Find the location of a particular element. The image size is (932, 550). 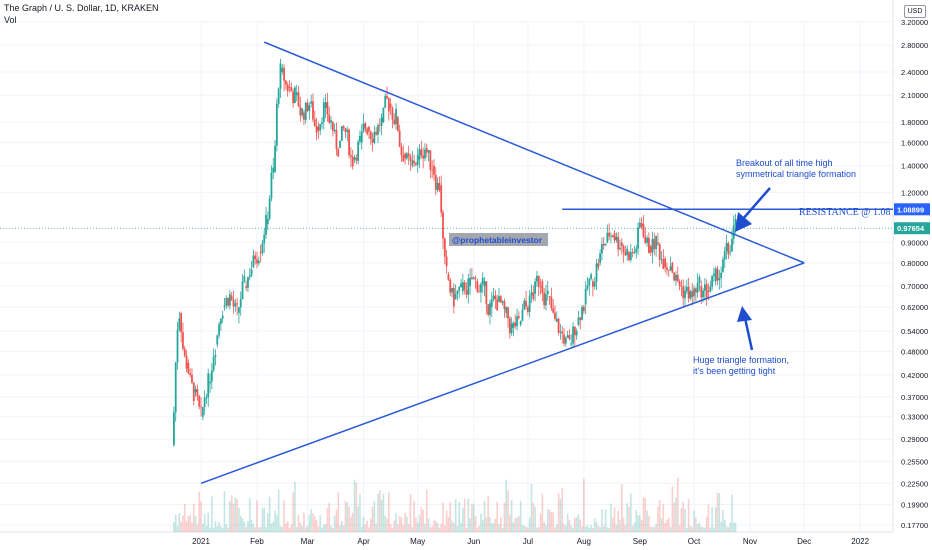

currency-button: USD is located at coordinates (915, 11).